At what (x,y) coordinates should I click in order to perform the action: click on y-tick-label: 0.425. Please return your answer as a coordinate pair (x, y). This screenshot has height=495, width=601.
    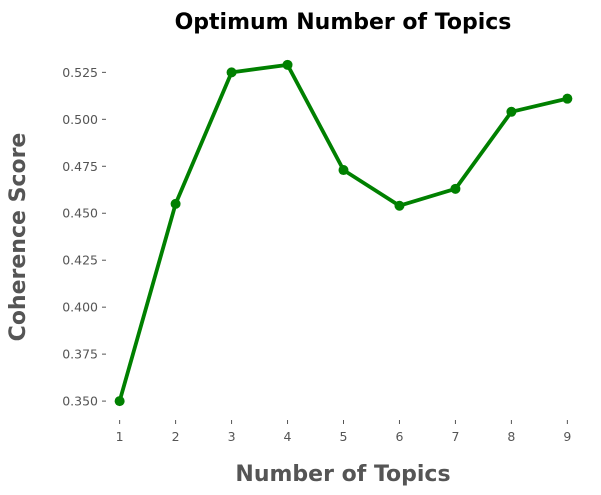
    Looking at the image, I should click on (80, 260).